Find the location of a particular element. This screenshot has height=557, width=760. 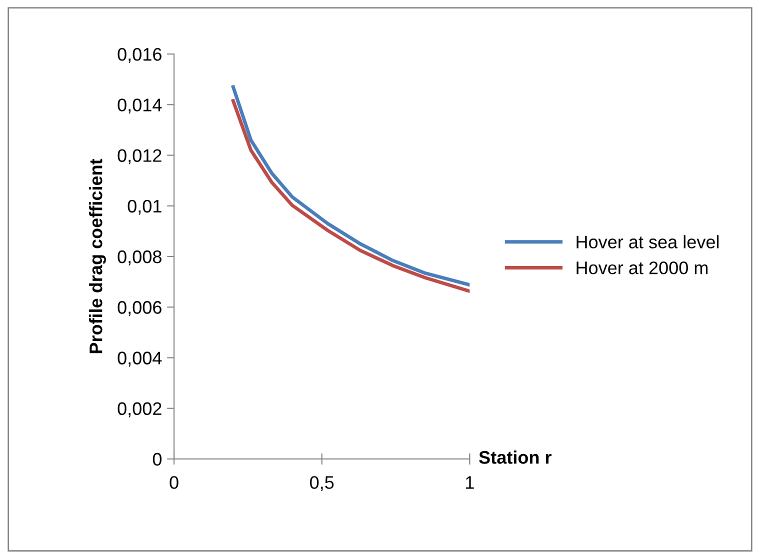

y-tick-label: 0,006 is located at coordinates (140, 308).